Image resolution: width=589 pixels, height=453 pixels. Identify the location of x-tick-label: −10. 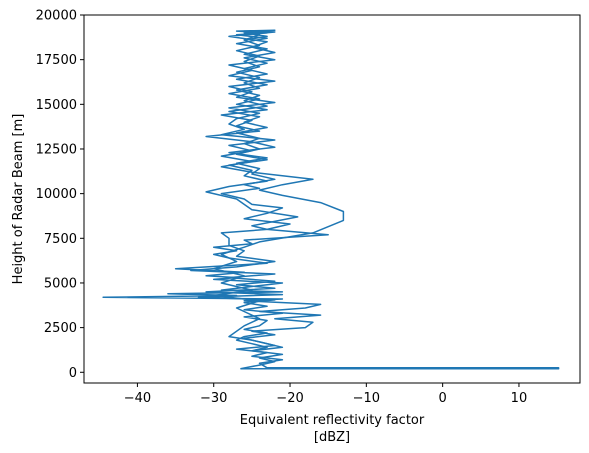
(366, 398).